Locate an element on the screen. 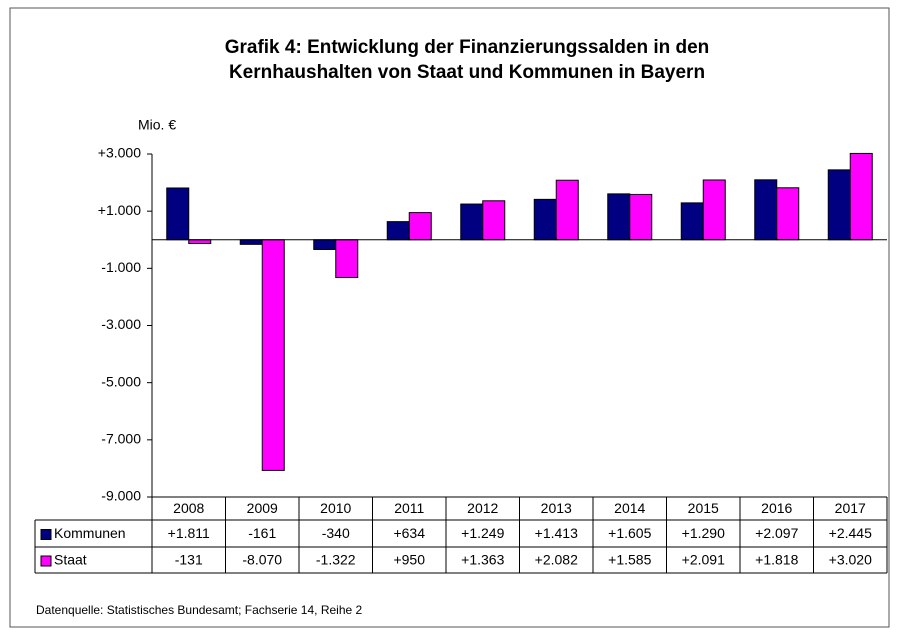  table-value: +1.413 is located at coordinates (556, 533).